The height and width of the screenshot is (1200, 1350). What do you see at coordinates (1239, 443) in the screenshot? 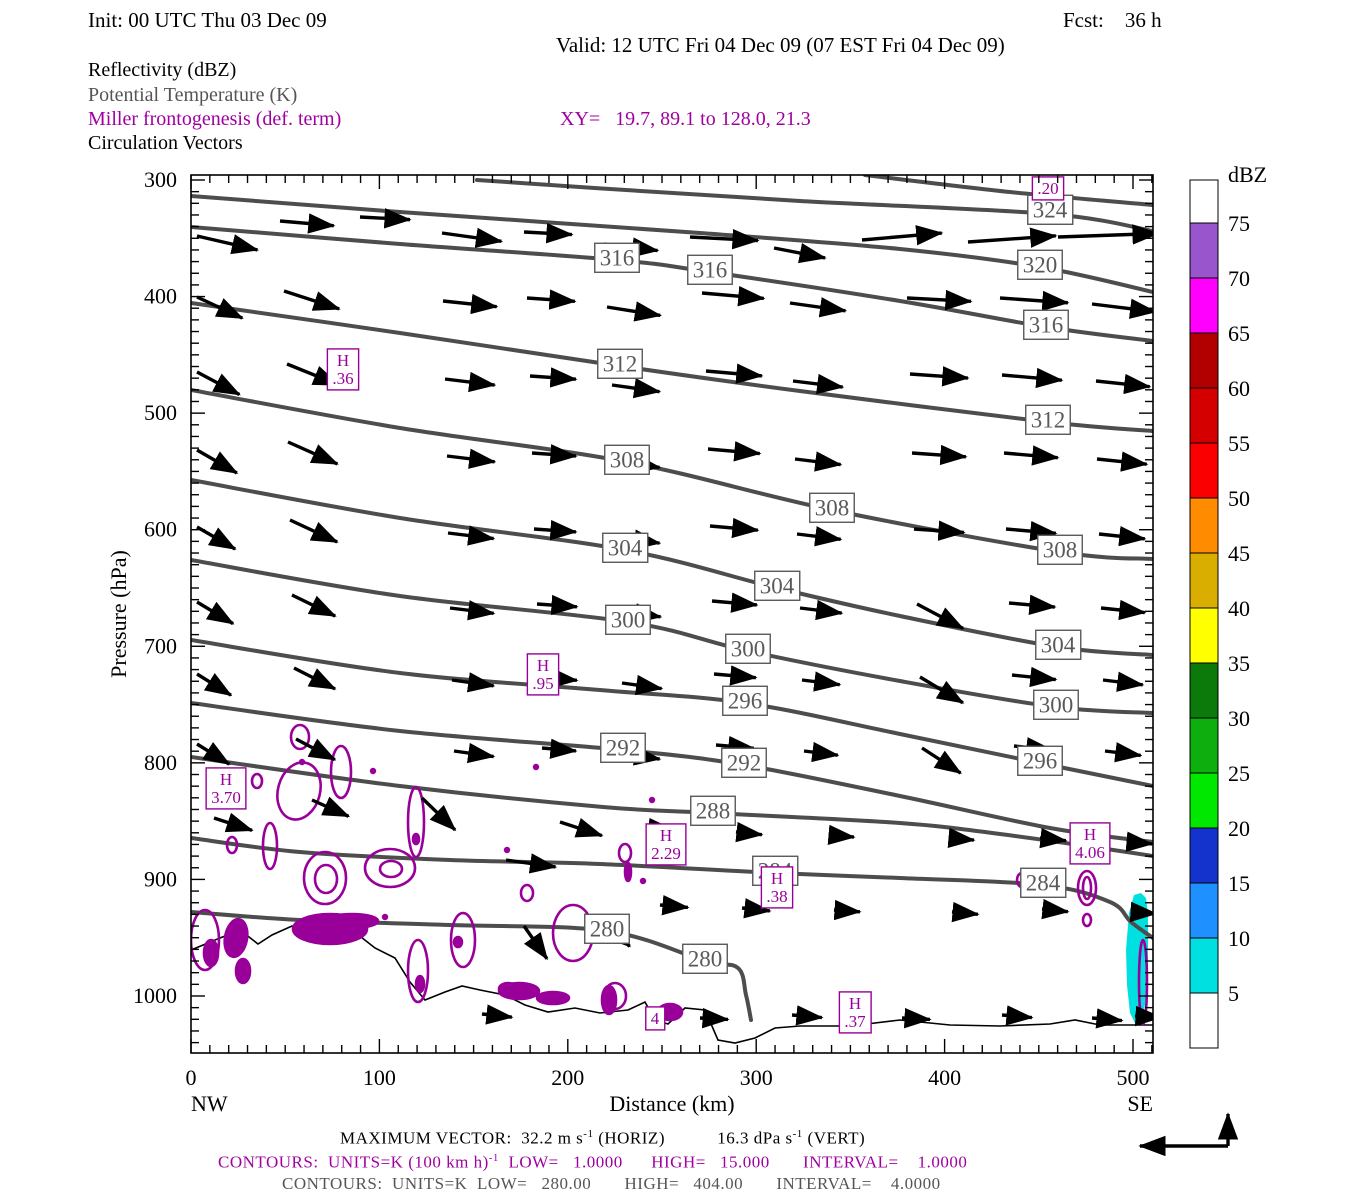
I see `colorbar-tick-label: 55` at bounding box center [1239, 443].